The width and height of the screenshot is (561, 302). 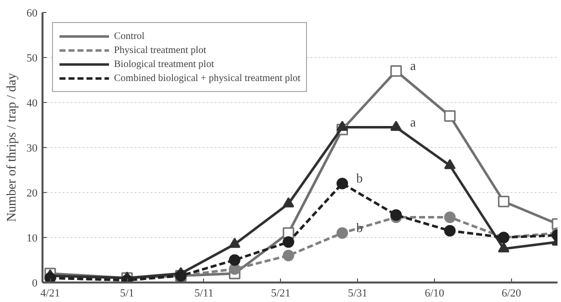 I want to click on x-tick-label: 5/1, so click(x=127, y=294).